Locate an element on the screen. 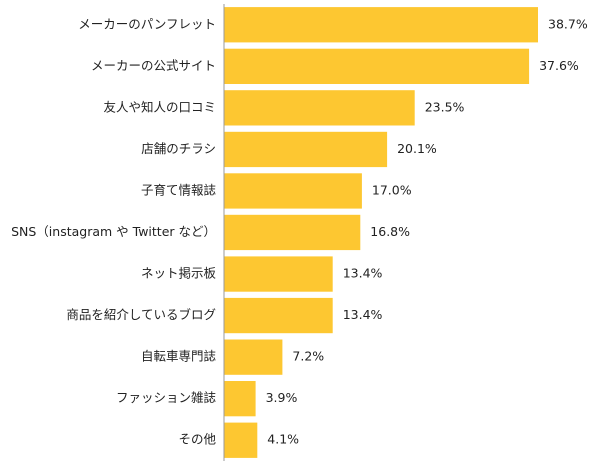 The width and height of the screenshot is (600, 469). value-label: 38.7% is located at coordinates (568, 23).